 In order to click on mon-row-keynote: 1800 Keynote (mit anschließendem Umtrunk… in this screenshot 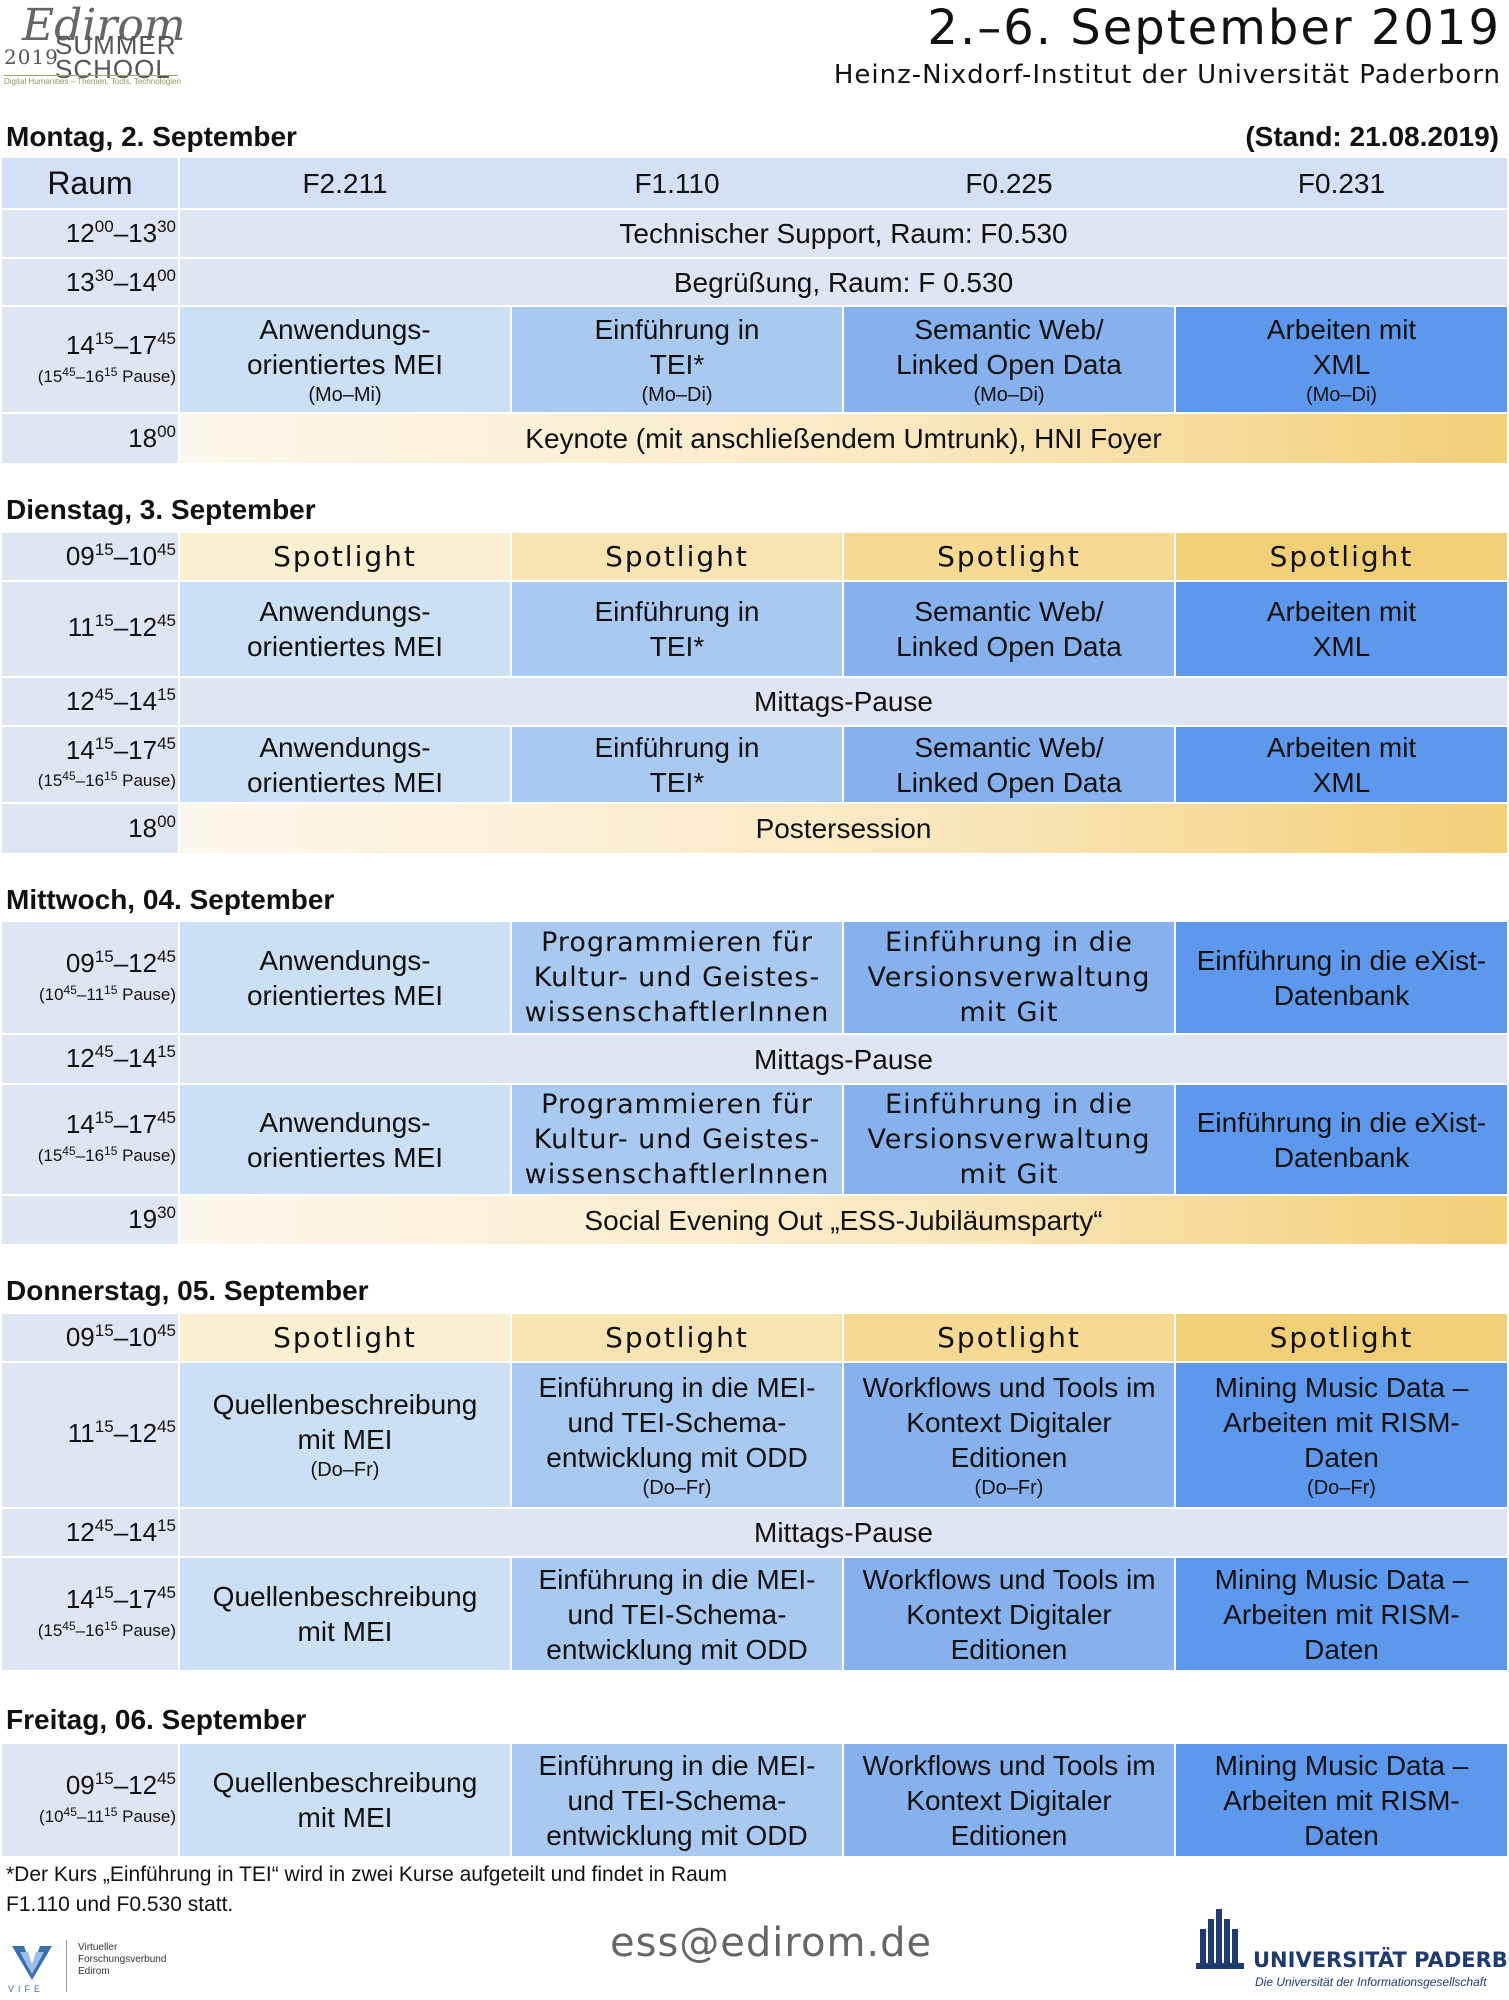, I will do `click(754, 438)`.